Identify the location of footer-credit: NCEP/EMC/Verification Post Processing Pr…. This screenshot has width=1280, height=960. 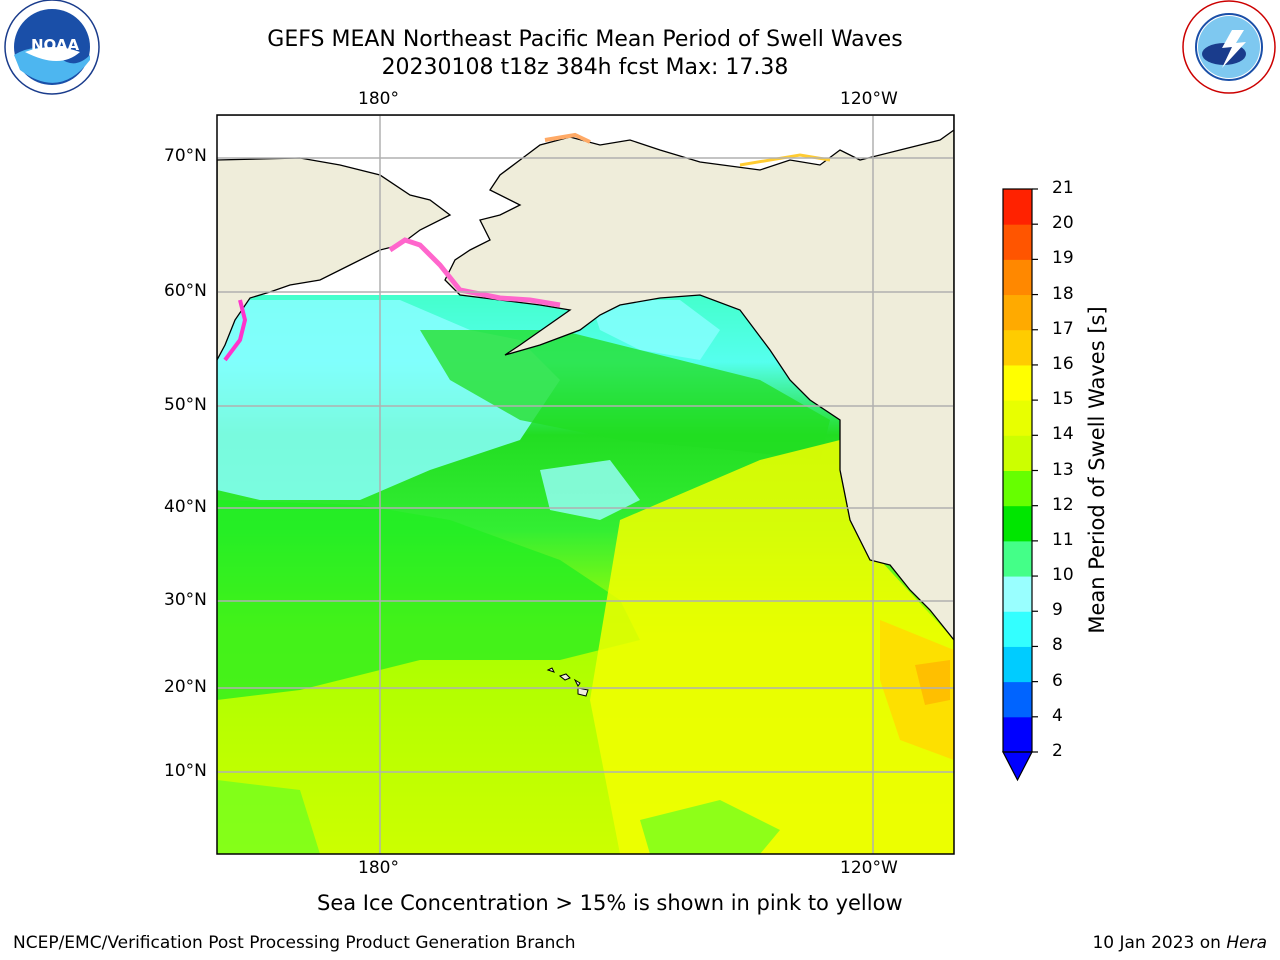
(294, 943).